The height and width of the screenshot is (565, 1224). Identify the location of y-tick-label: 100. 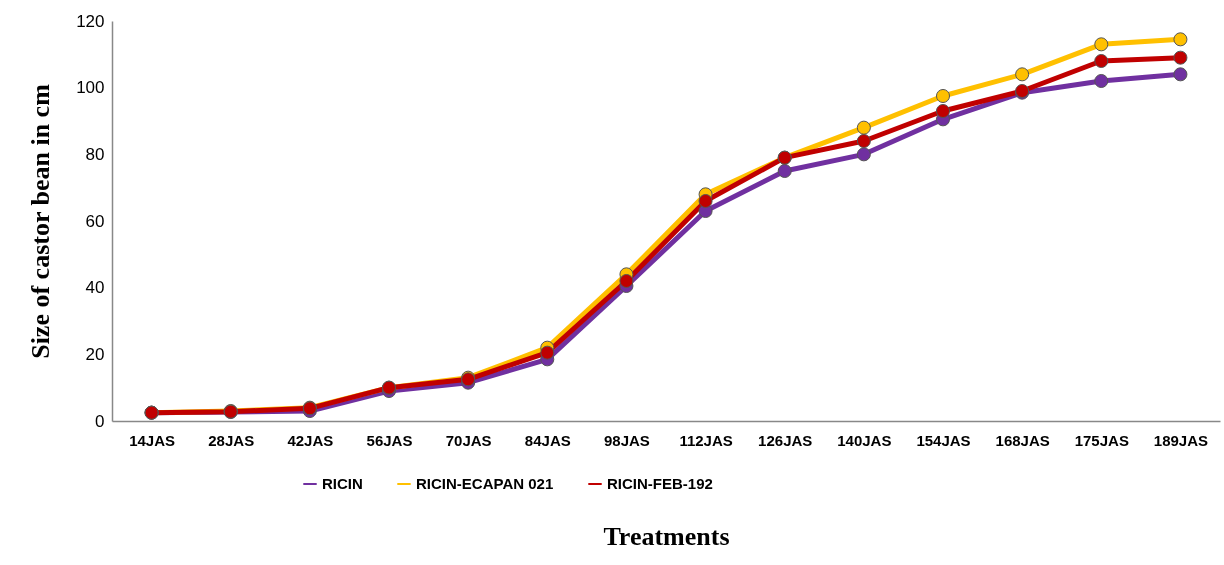
(90, 88).